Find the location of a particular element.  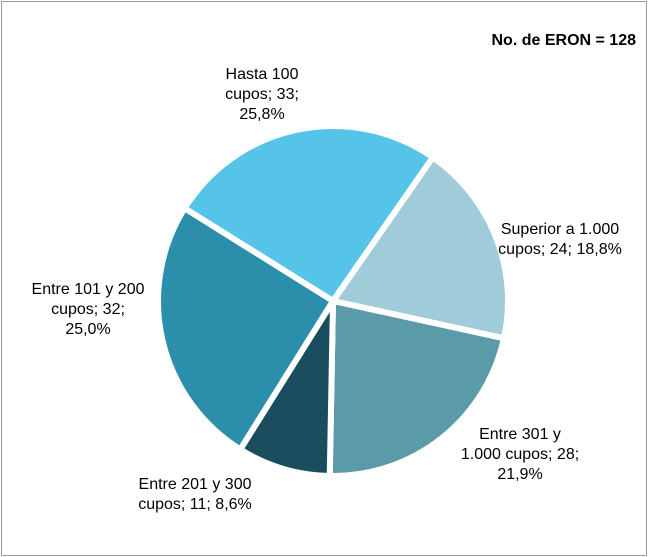

data-label: Entre 301 y 1.000 cupos; 28; 21,9% is located at coordinates (520, 454).